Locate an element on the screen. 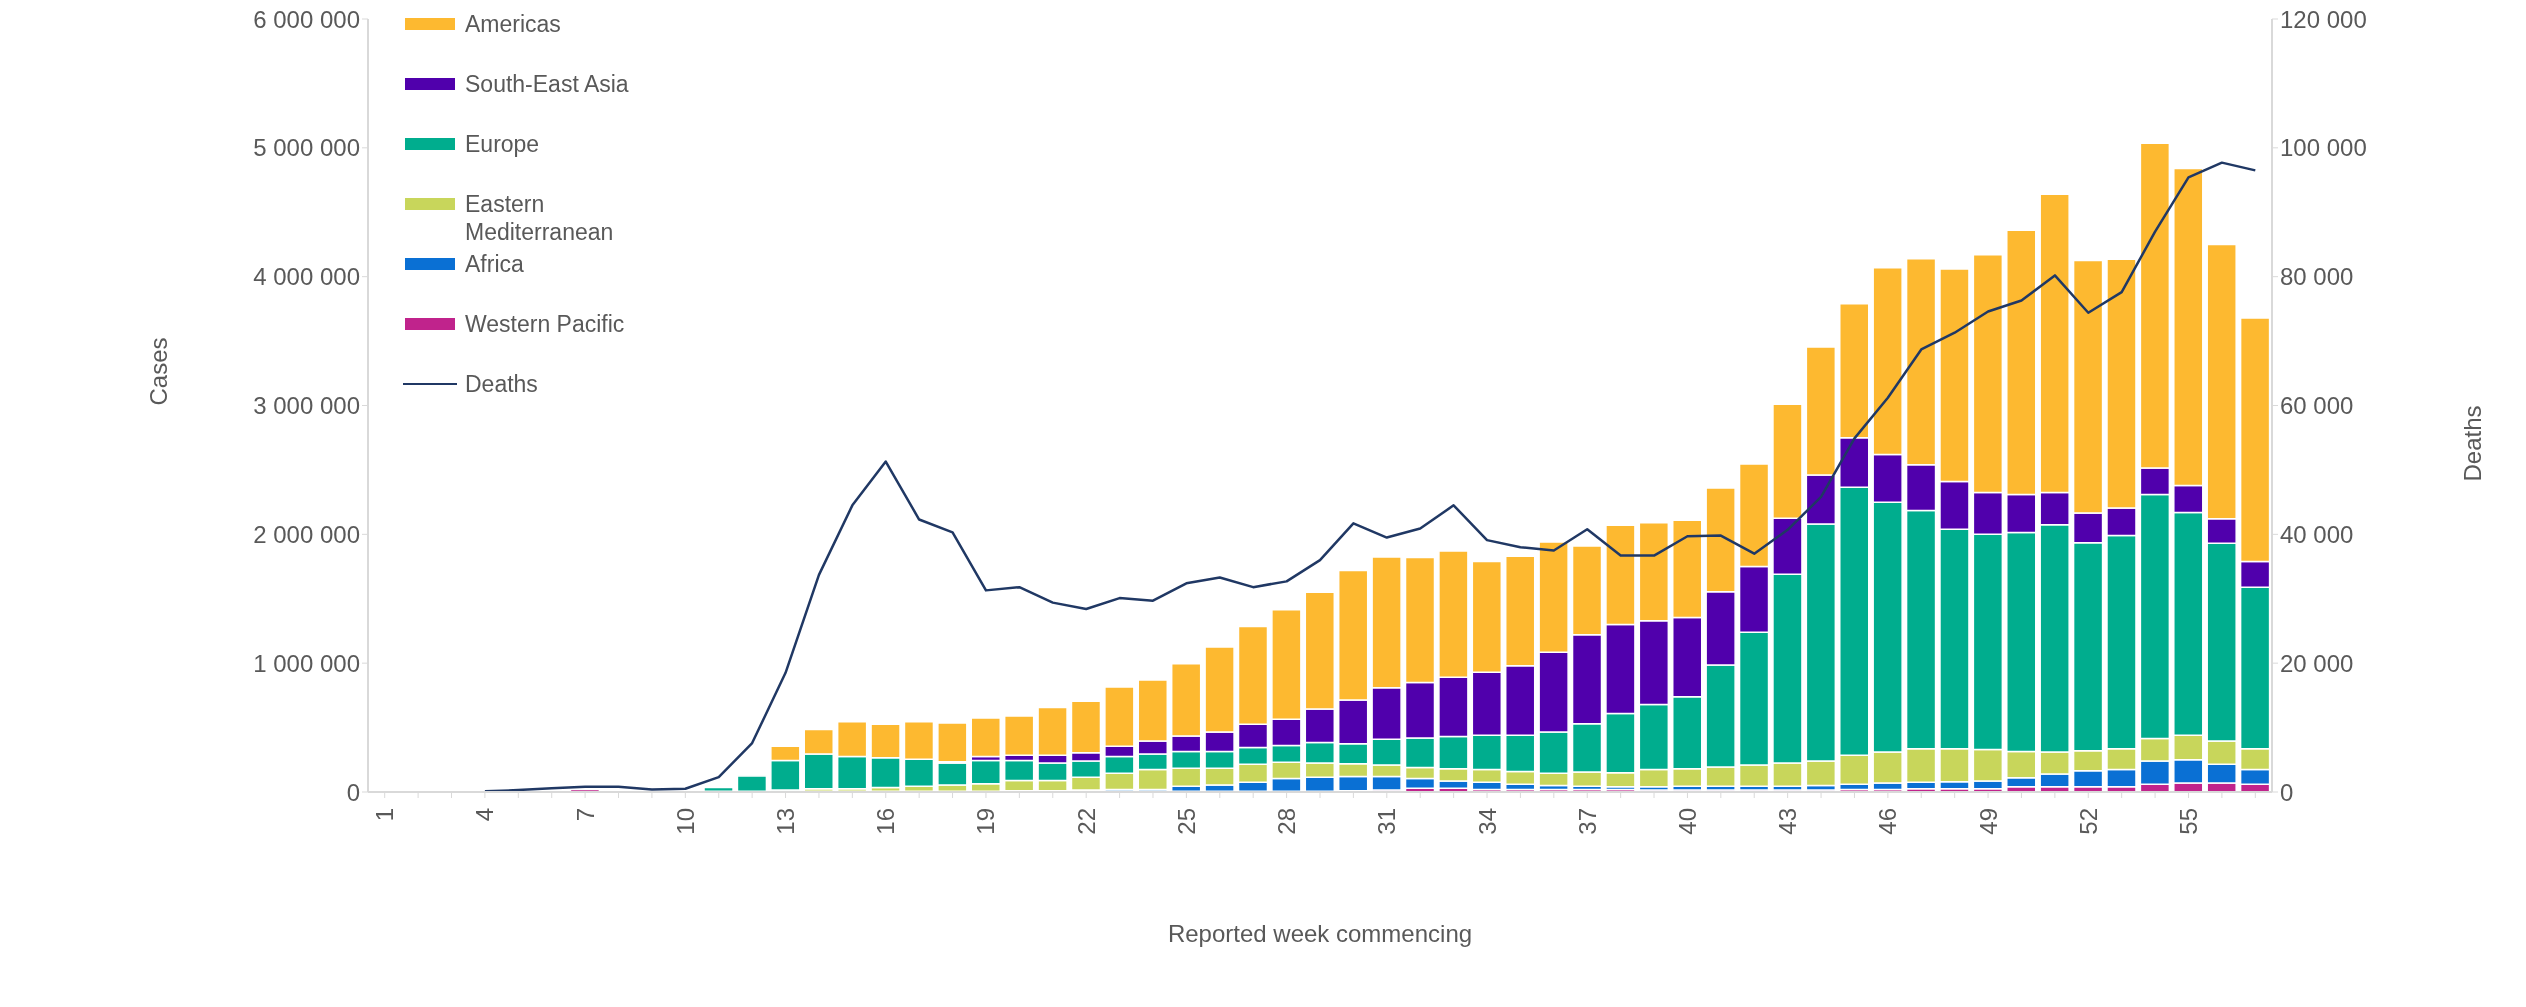  x-tick-label: 55 is located at coordinates (2188, 821).